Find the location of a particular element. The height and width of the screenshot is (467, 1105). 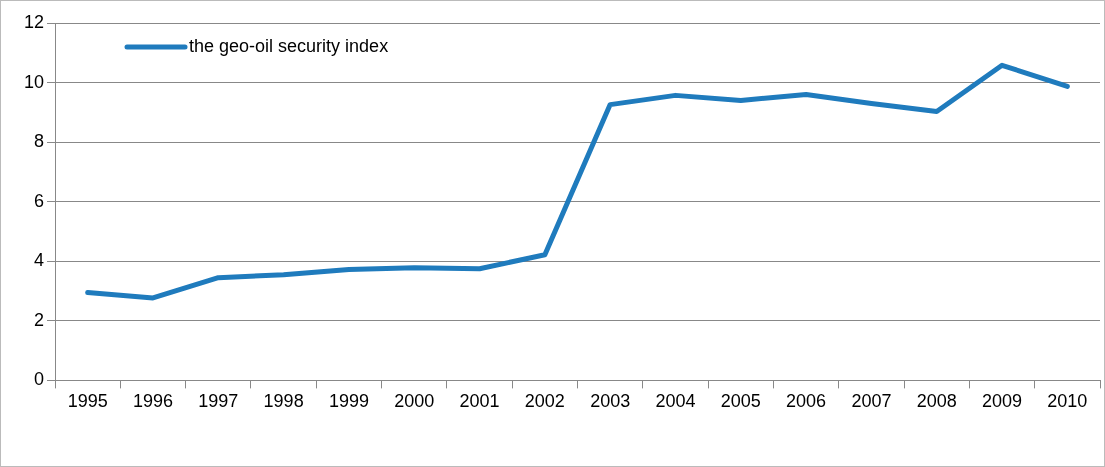

x-tick-label: 1997 is located at coordinates (218, 401).